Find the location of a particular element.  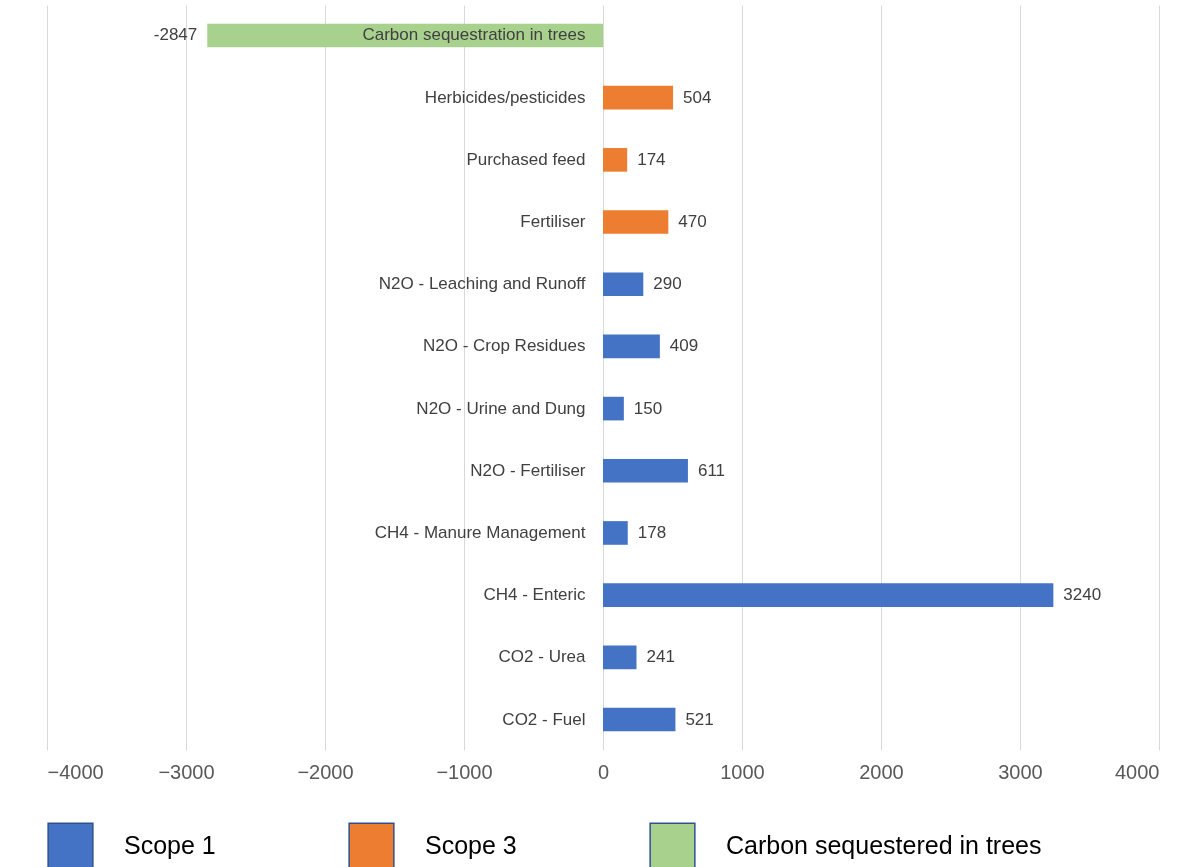

data-label: 611 is located at coordinates (711, 470).